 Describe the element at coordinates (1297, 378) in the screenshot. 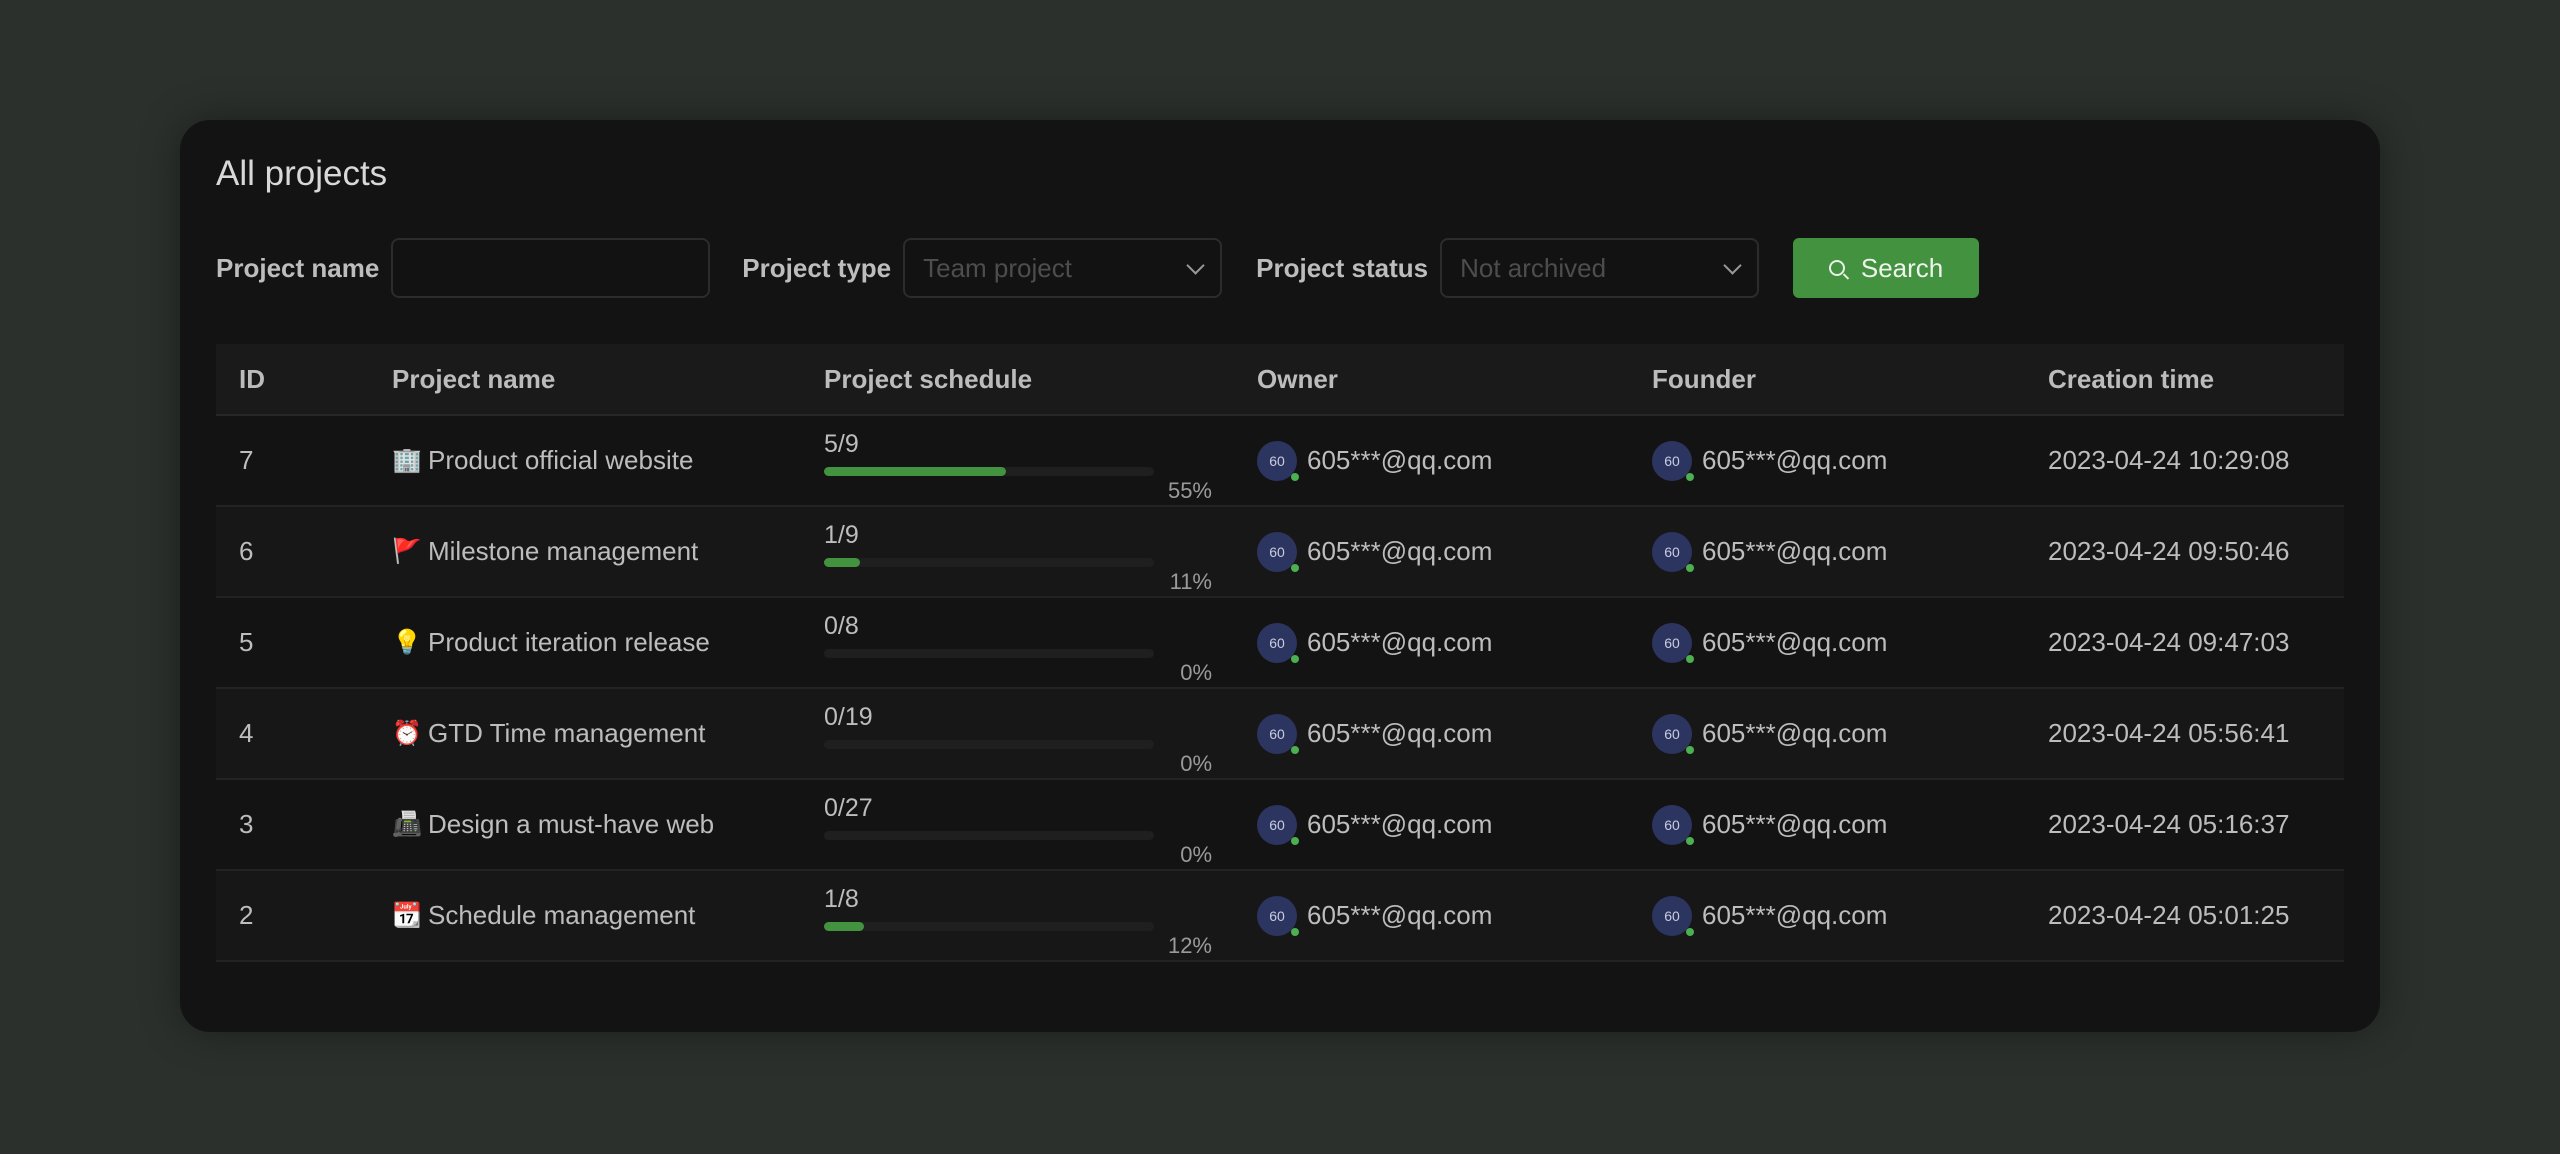

I see `column-header-owner: Owner` at that location.